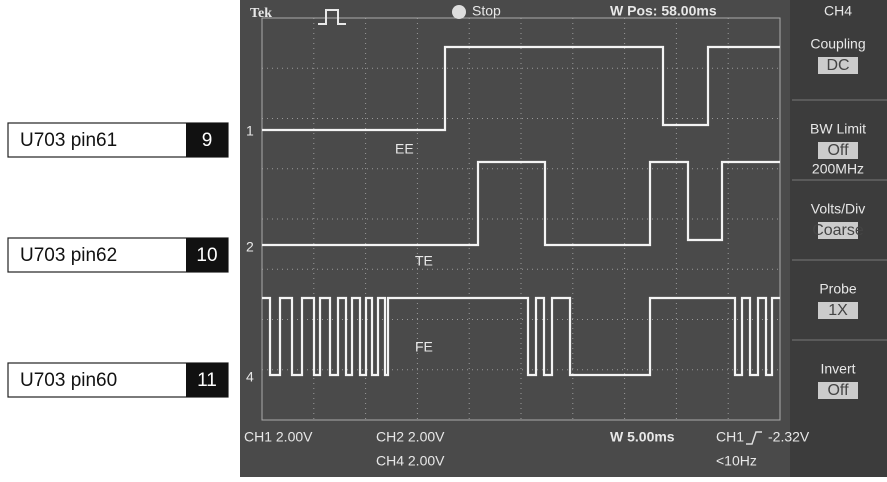 The width and height of the screenshot is (887, 482). What do you see at coordinates (486, 11) in the screenshot?
I see `status: Stop` at bounding box center [486, 11].